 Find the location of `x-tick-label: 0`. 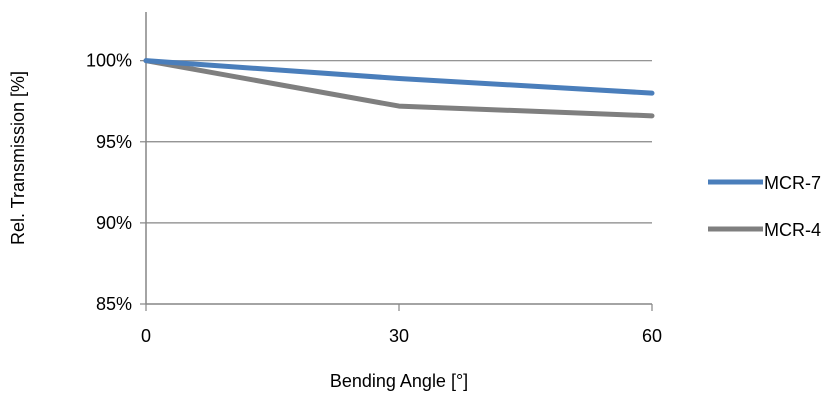

x-tick-label: 0 is located at coordinates (146, 336).